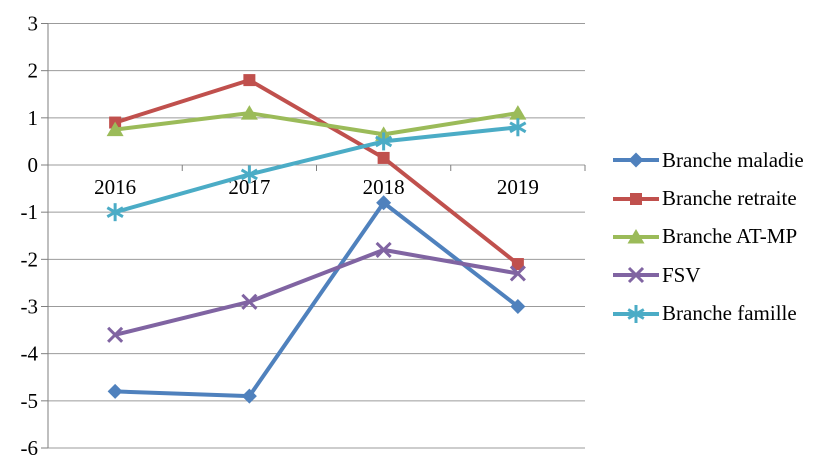 Image resolution: width=838 pixels, height=475 pixels. What do you see at coordinates (518, 187) in the screenshot?
I see `x-tick-label: 2019` at bounding box center [518, 187].